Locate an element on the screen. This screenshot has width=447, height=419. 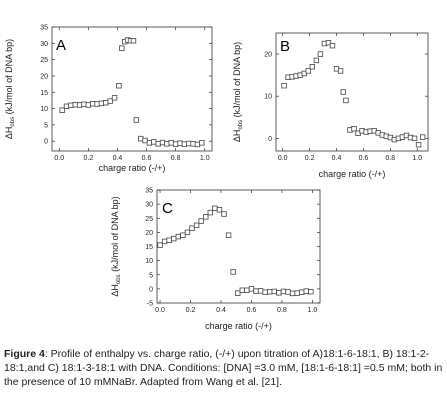
y-tick-label: -5 is located at coordinates (150, 304).